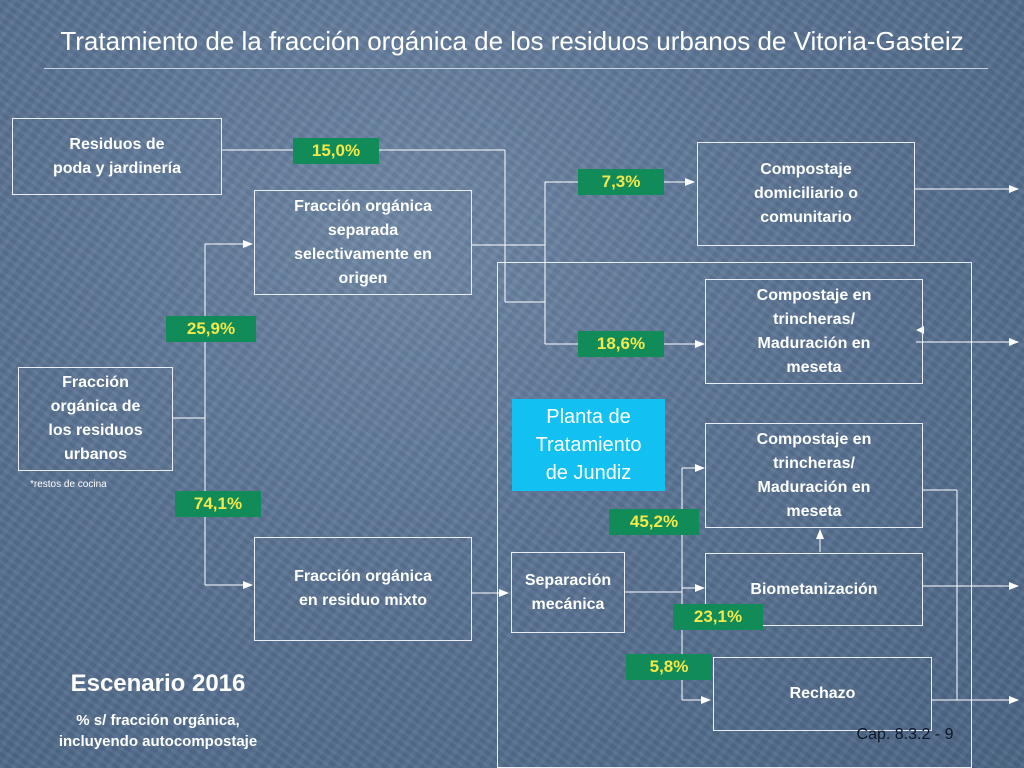  I want to click on title-divider, so click(516, 68).